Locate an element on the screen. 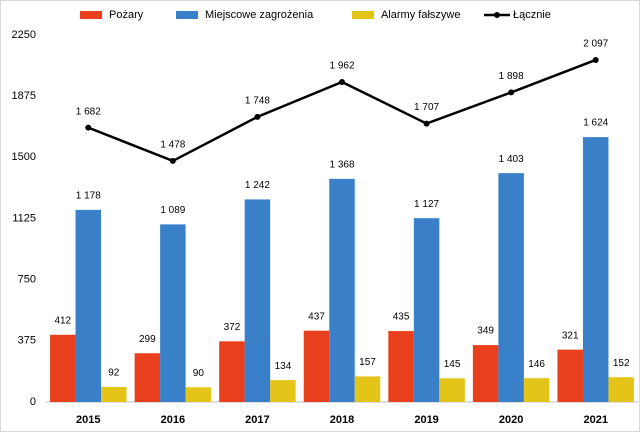 This screenshot has height=432, width=640. value-label: 437 is located at coordinates (316, 316).